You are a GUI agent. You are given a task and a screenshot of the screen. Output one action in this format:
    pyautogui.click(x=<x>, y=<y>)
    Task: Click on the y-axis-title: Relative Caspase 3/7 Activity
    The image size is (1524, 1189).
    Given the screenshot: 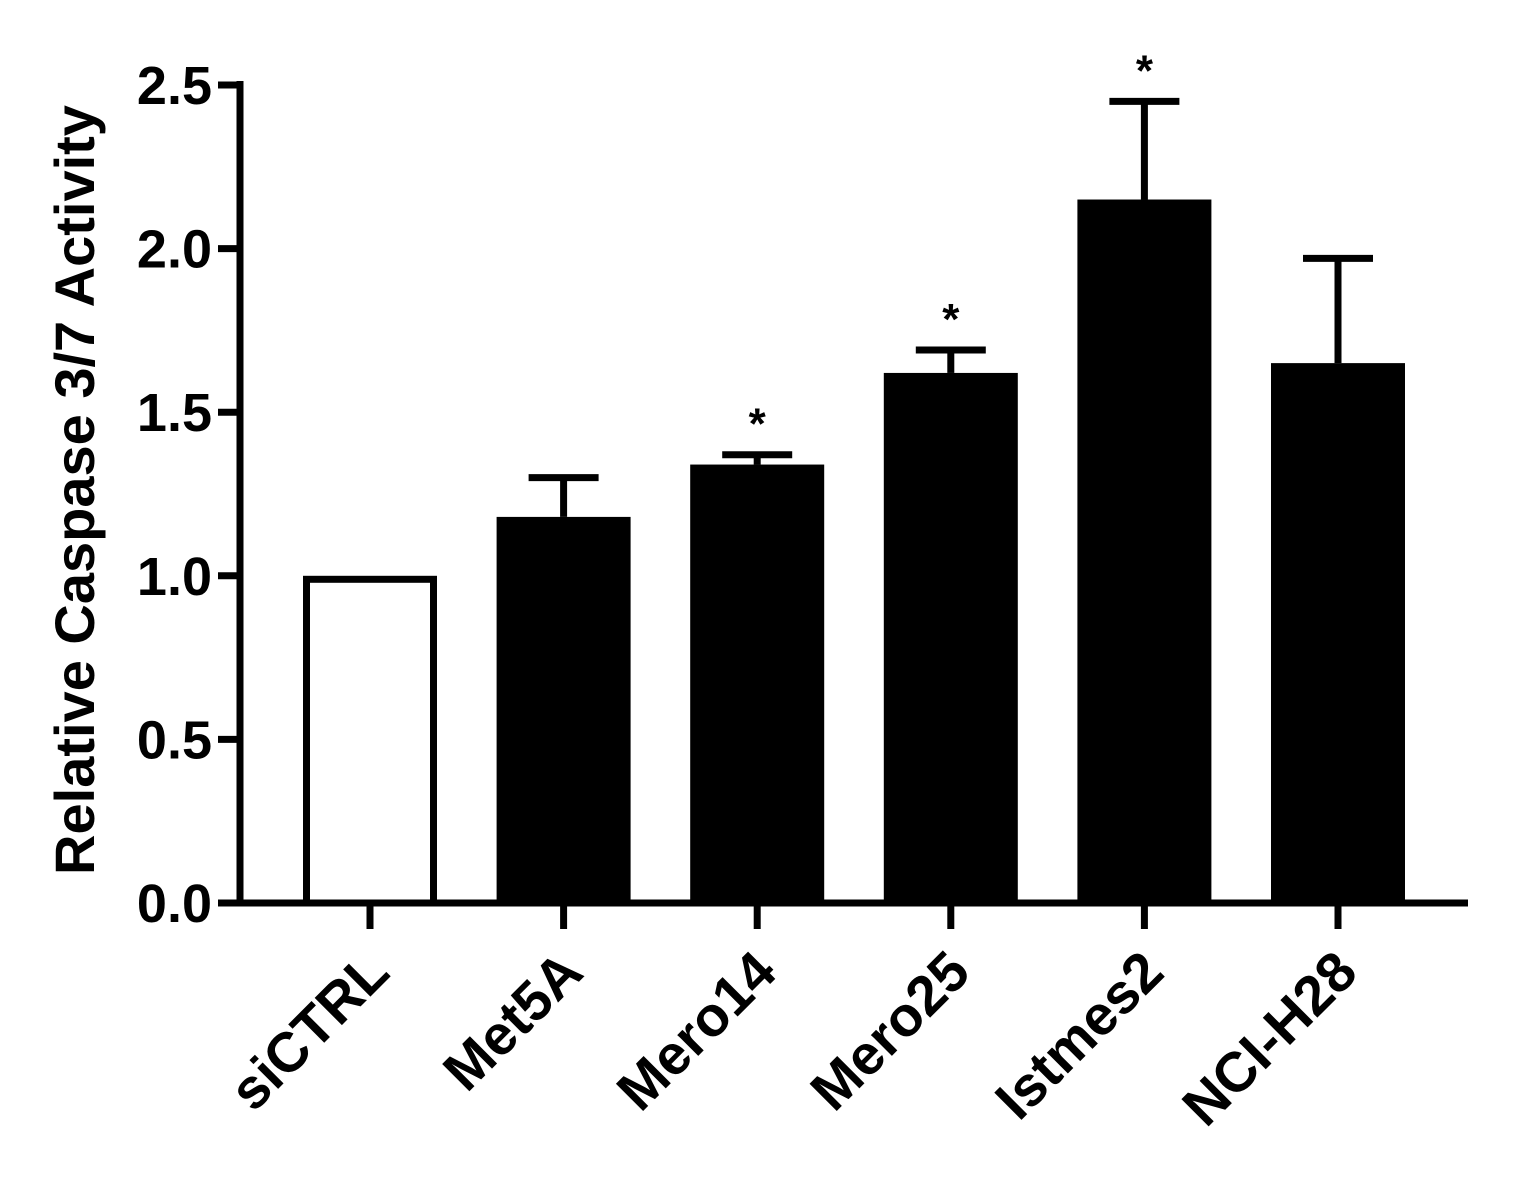 What is the action you would take?
    pyautogui.click(x=74, y=490)
    